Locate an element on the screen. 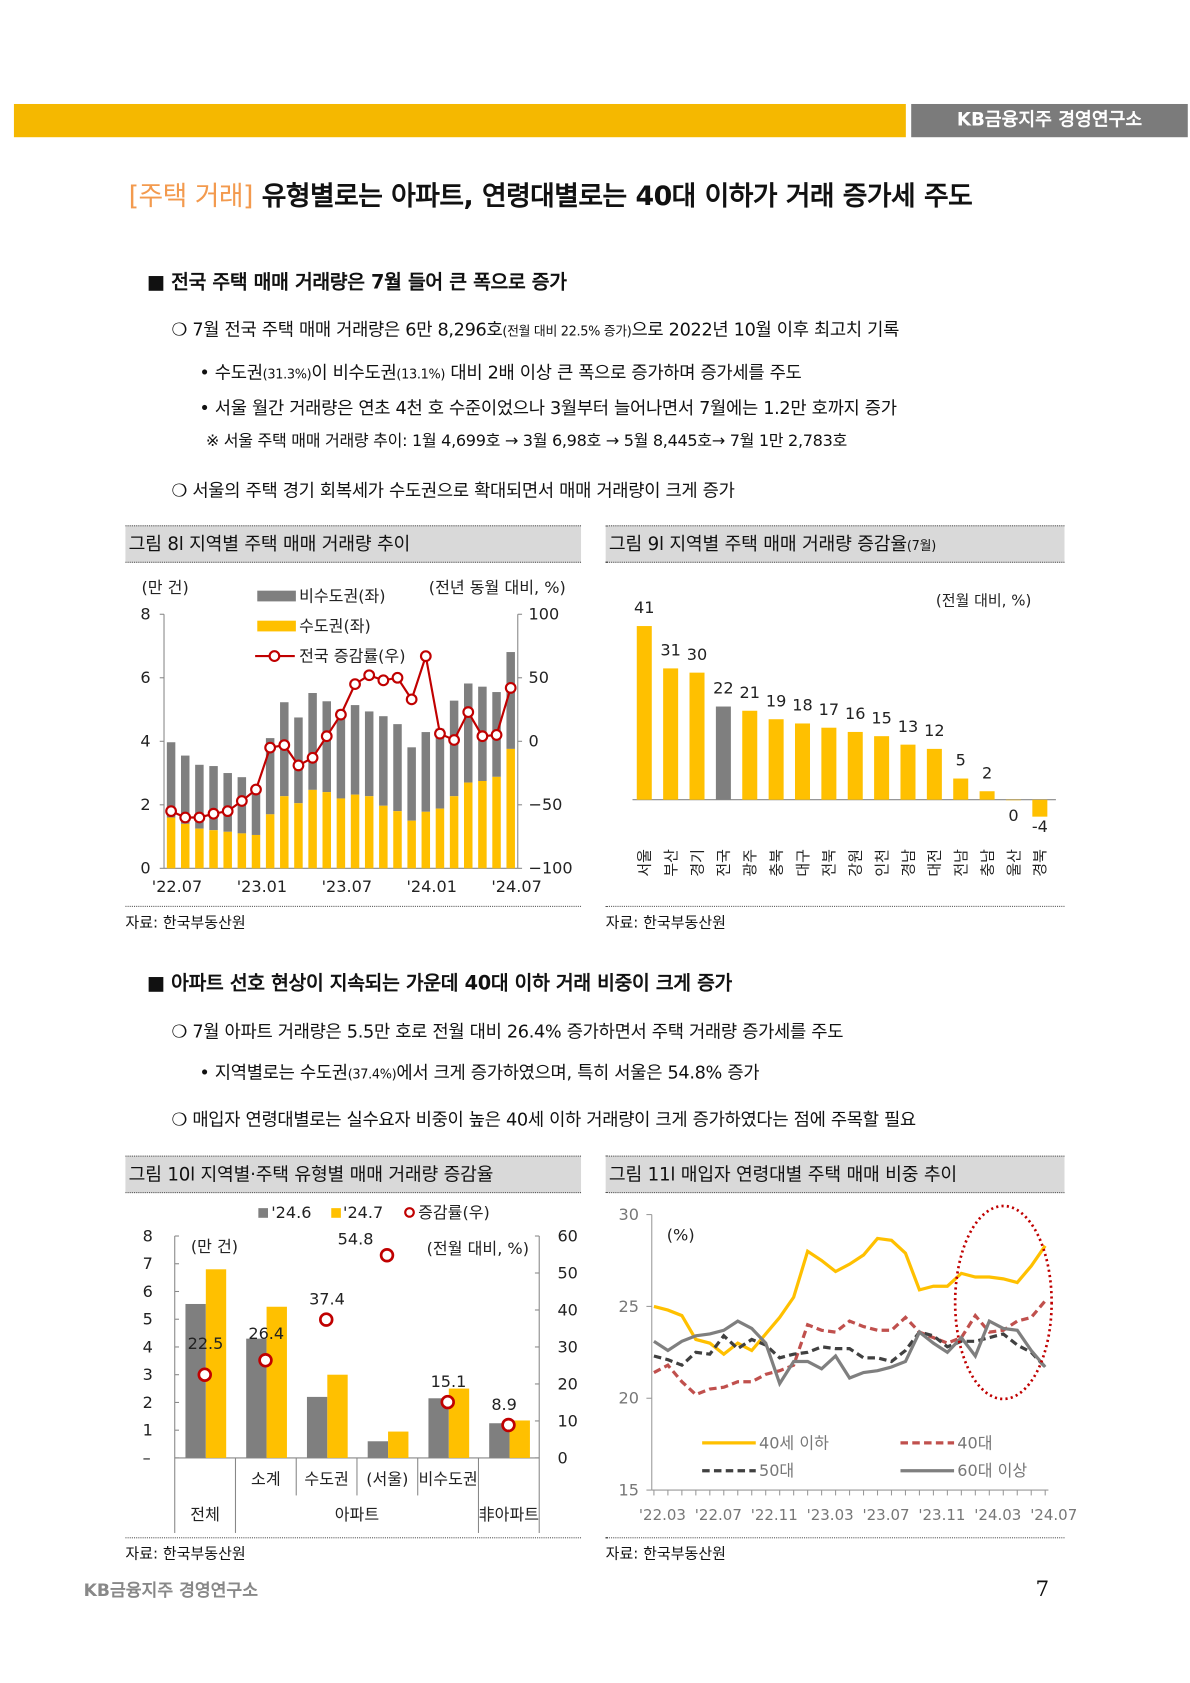  category-label: 대전 is located at coordinates (935, 863).